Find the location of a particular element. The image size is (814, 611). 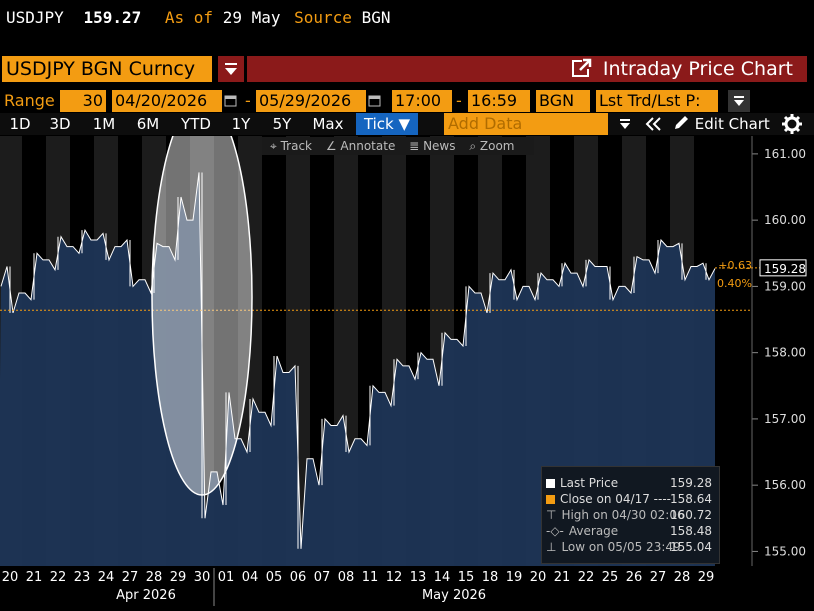

legend-label: Close on 04/17 ---- is located at coordinates (615, 499).